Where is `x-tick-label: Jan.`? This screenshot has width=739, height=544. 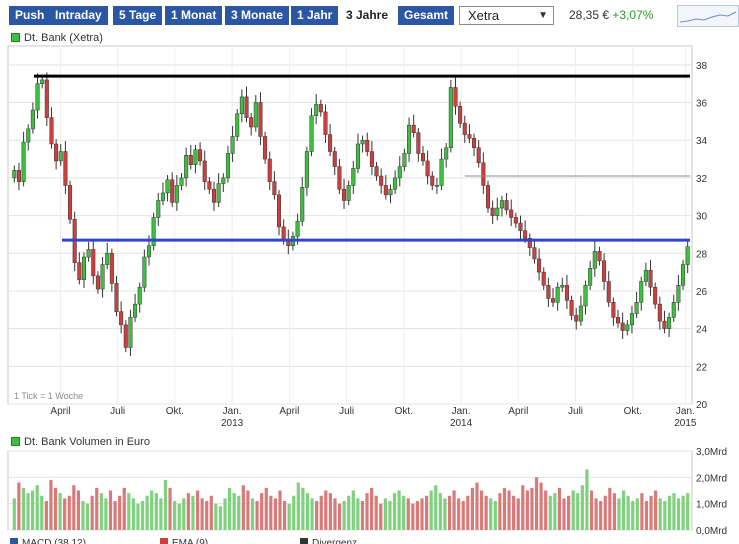
x-tick-label: Jan. is located at coordinates (685, 411).